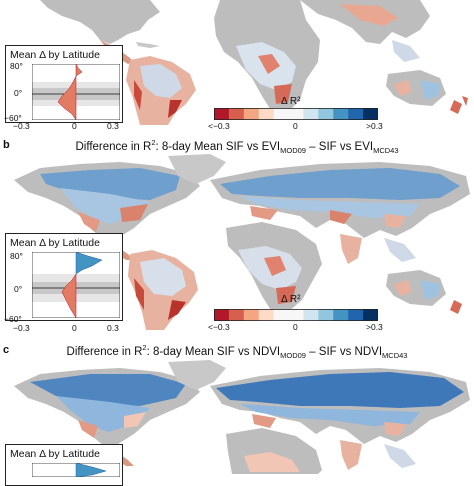 The width and height of the screenshot is (474, 486). Describe the element at coordinates (74, 126) in the screenshot. I see `panel-a-delta-tick-0: 0` at that location.